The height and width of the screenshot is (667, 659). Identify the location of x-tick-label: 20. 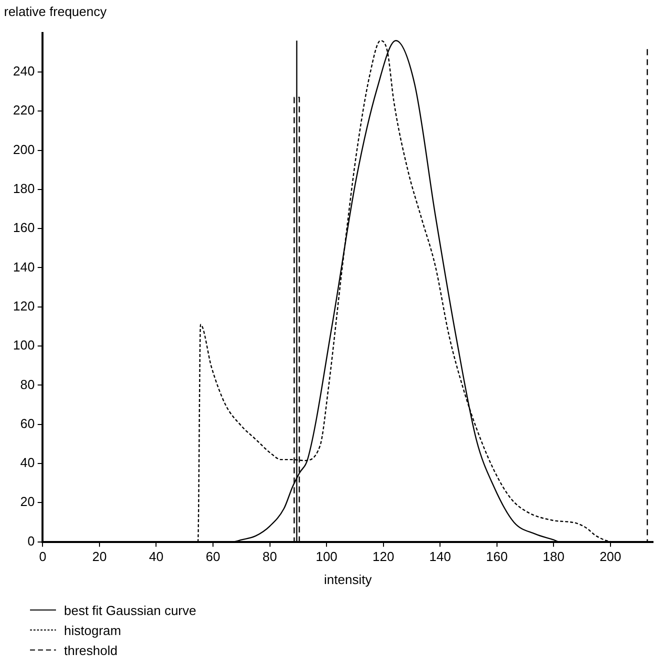
(99, 556).